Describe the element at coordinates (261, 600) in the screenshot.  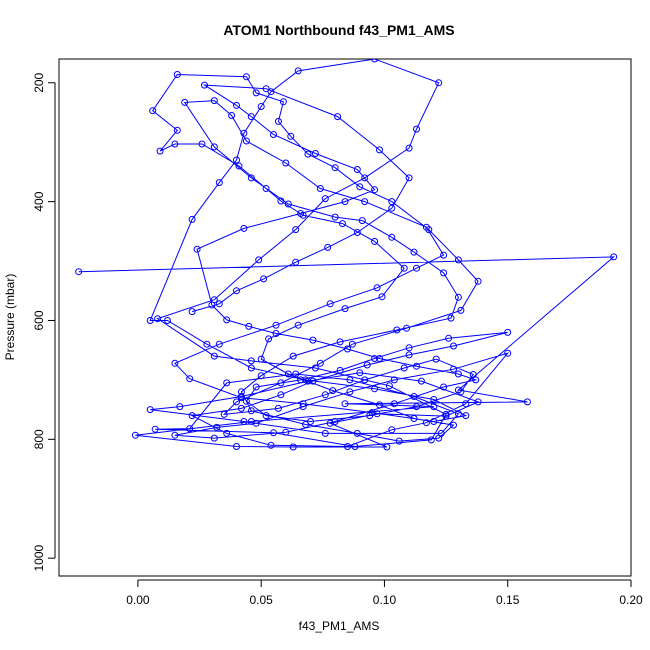
I see `x-tick-label: 0.05` at that location.